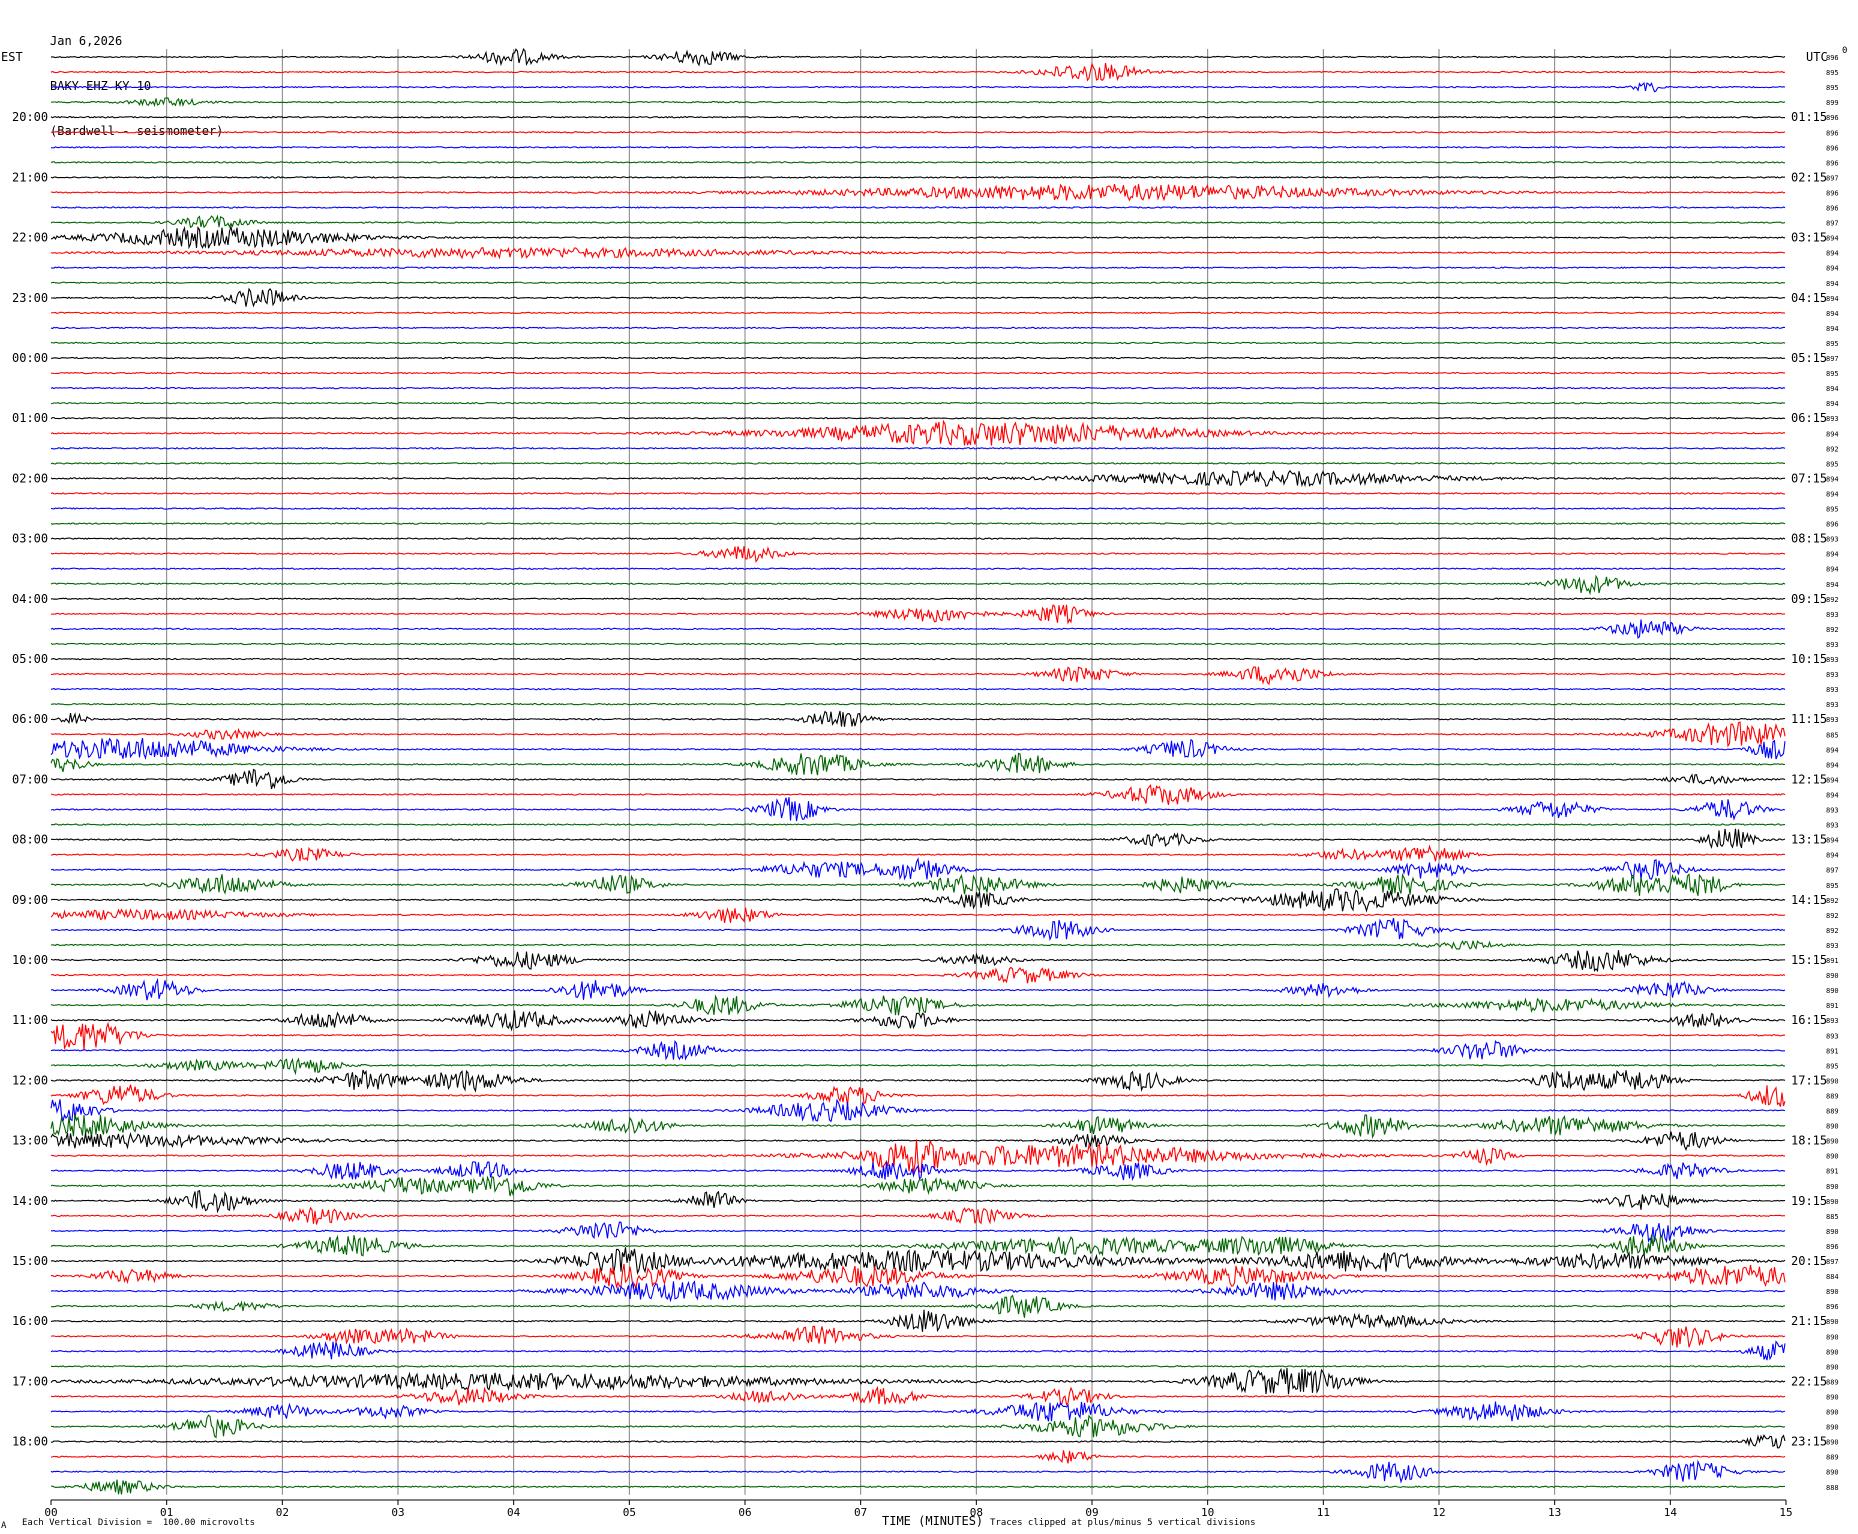 This screenshot has height=1534, width=1858. Describe the element at coordinates (1809, 779) in the screenshot. I see `right-hour-label: 12:15` at that location.